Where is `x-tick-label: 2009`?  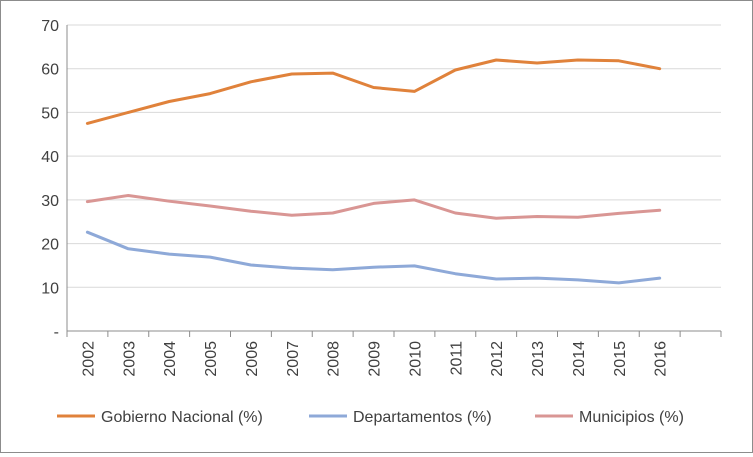
x-tick-label: 2009 is located at coordinates (375, 359).